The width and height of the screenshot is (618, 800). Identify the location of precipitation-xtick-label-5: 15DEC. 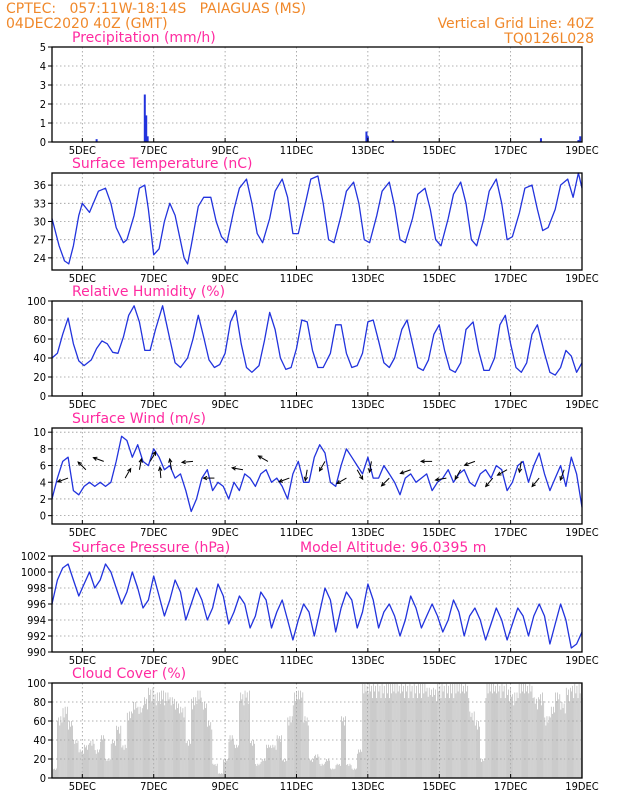
(439, 150).